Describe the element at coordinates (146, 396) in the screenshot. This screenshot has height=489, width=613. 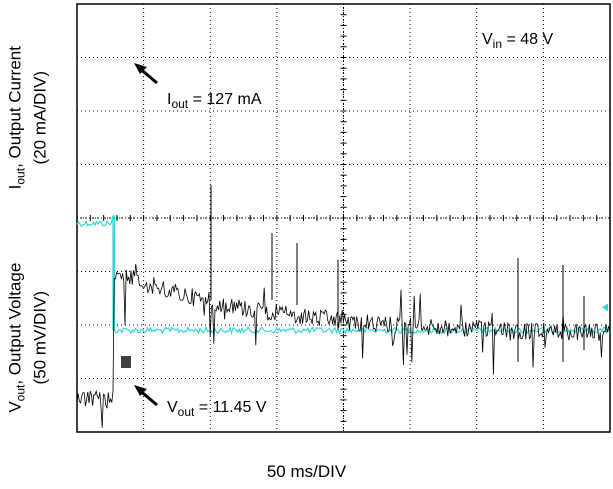
I see `voltage-annotation-arrow` at that location.